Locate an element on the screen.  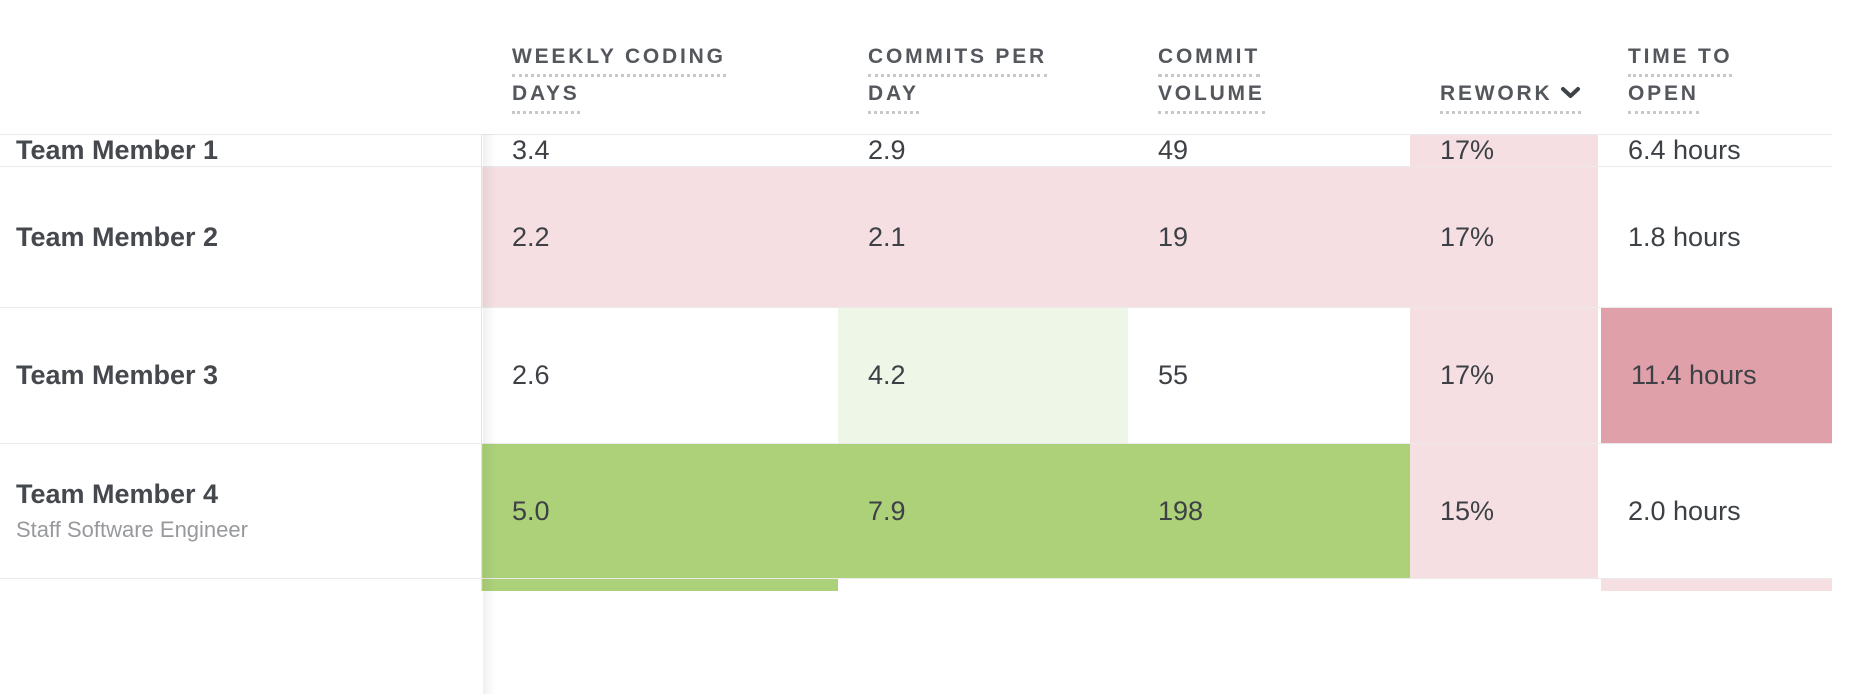
column-header-label: VOLUME is located at coordinates (1211, 98).